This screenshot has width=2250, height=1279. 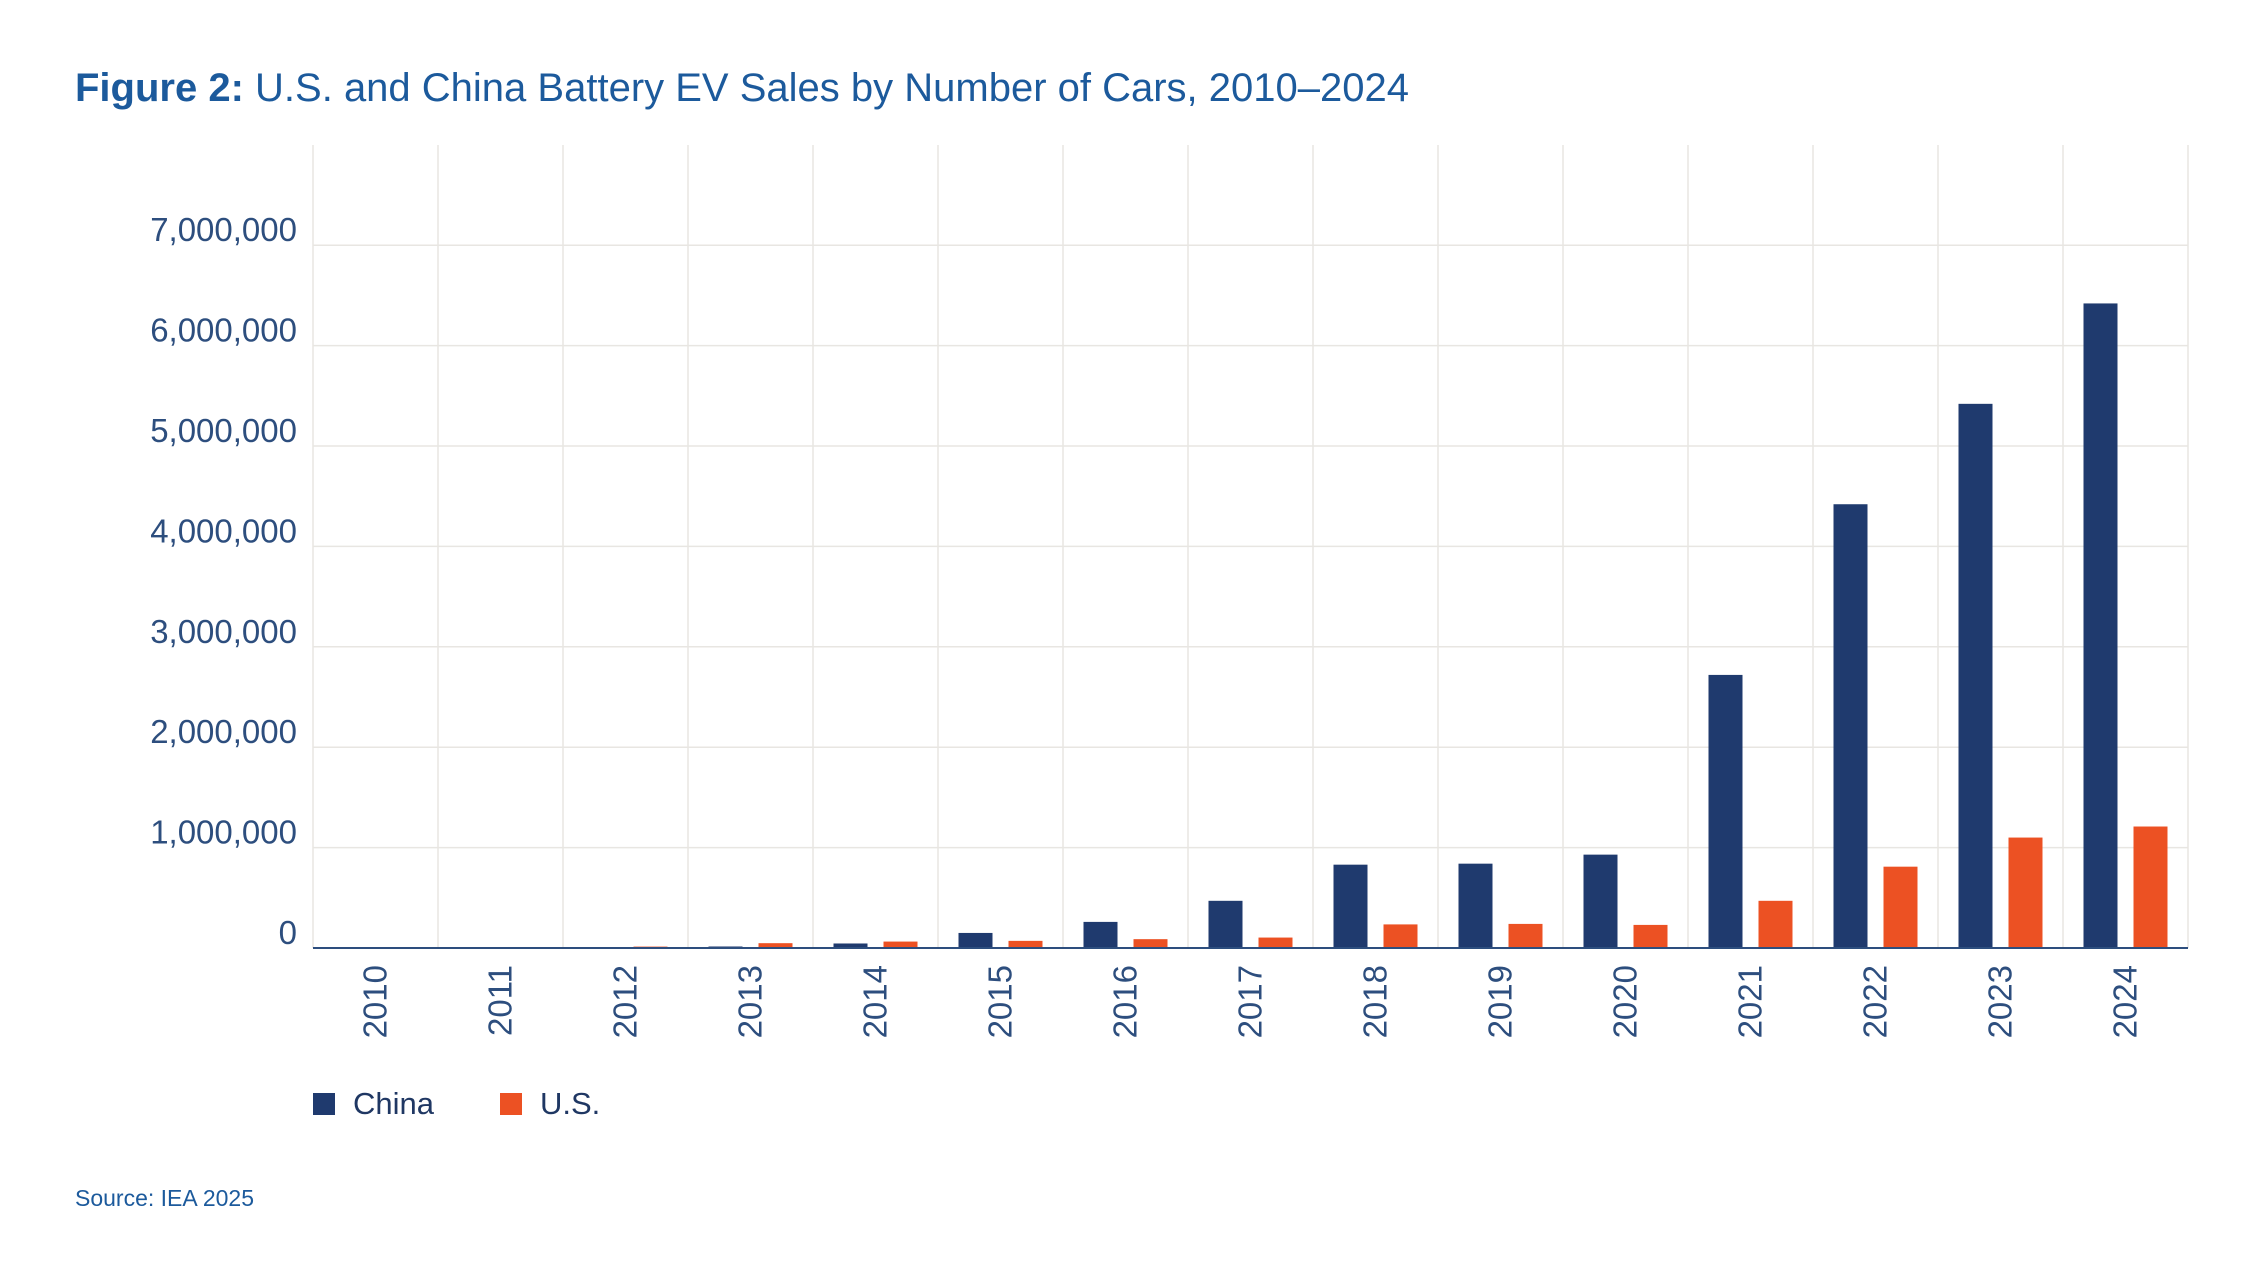 What do you see at coordinates (1875, 1001) in the screenshot?
I see `x-tick-label: 2022` at bounding box center [1875, 1001].